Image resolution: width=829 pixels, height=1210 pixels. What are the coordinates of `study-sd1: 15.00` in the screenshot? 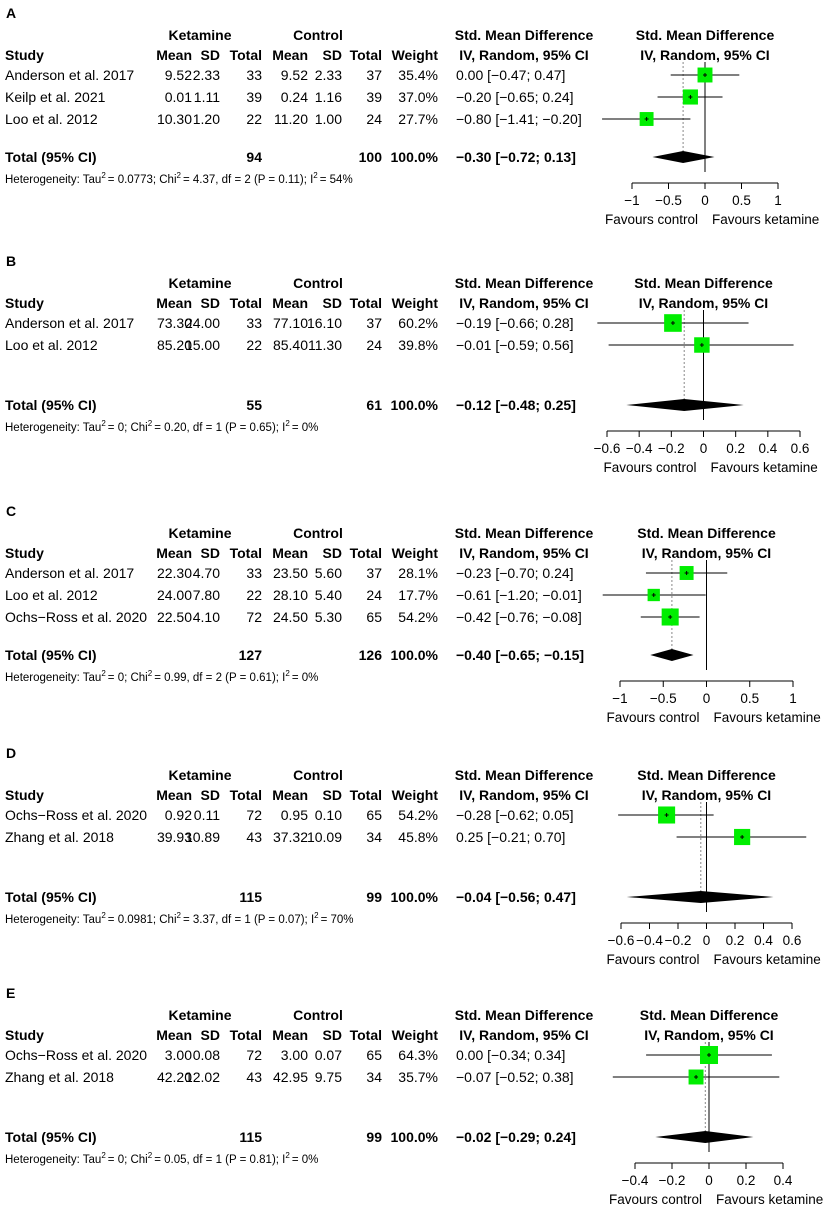 It's located at (202, 345).